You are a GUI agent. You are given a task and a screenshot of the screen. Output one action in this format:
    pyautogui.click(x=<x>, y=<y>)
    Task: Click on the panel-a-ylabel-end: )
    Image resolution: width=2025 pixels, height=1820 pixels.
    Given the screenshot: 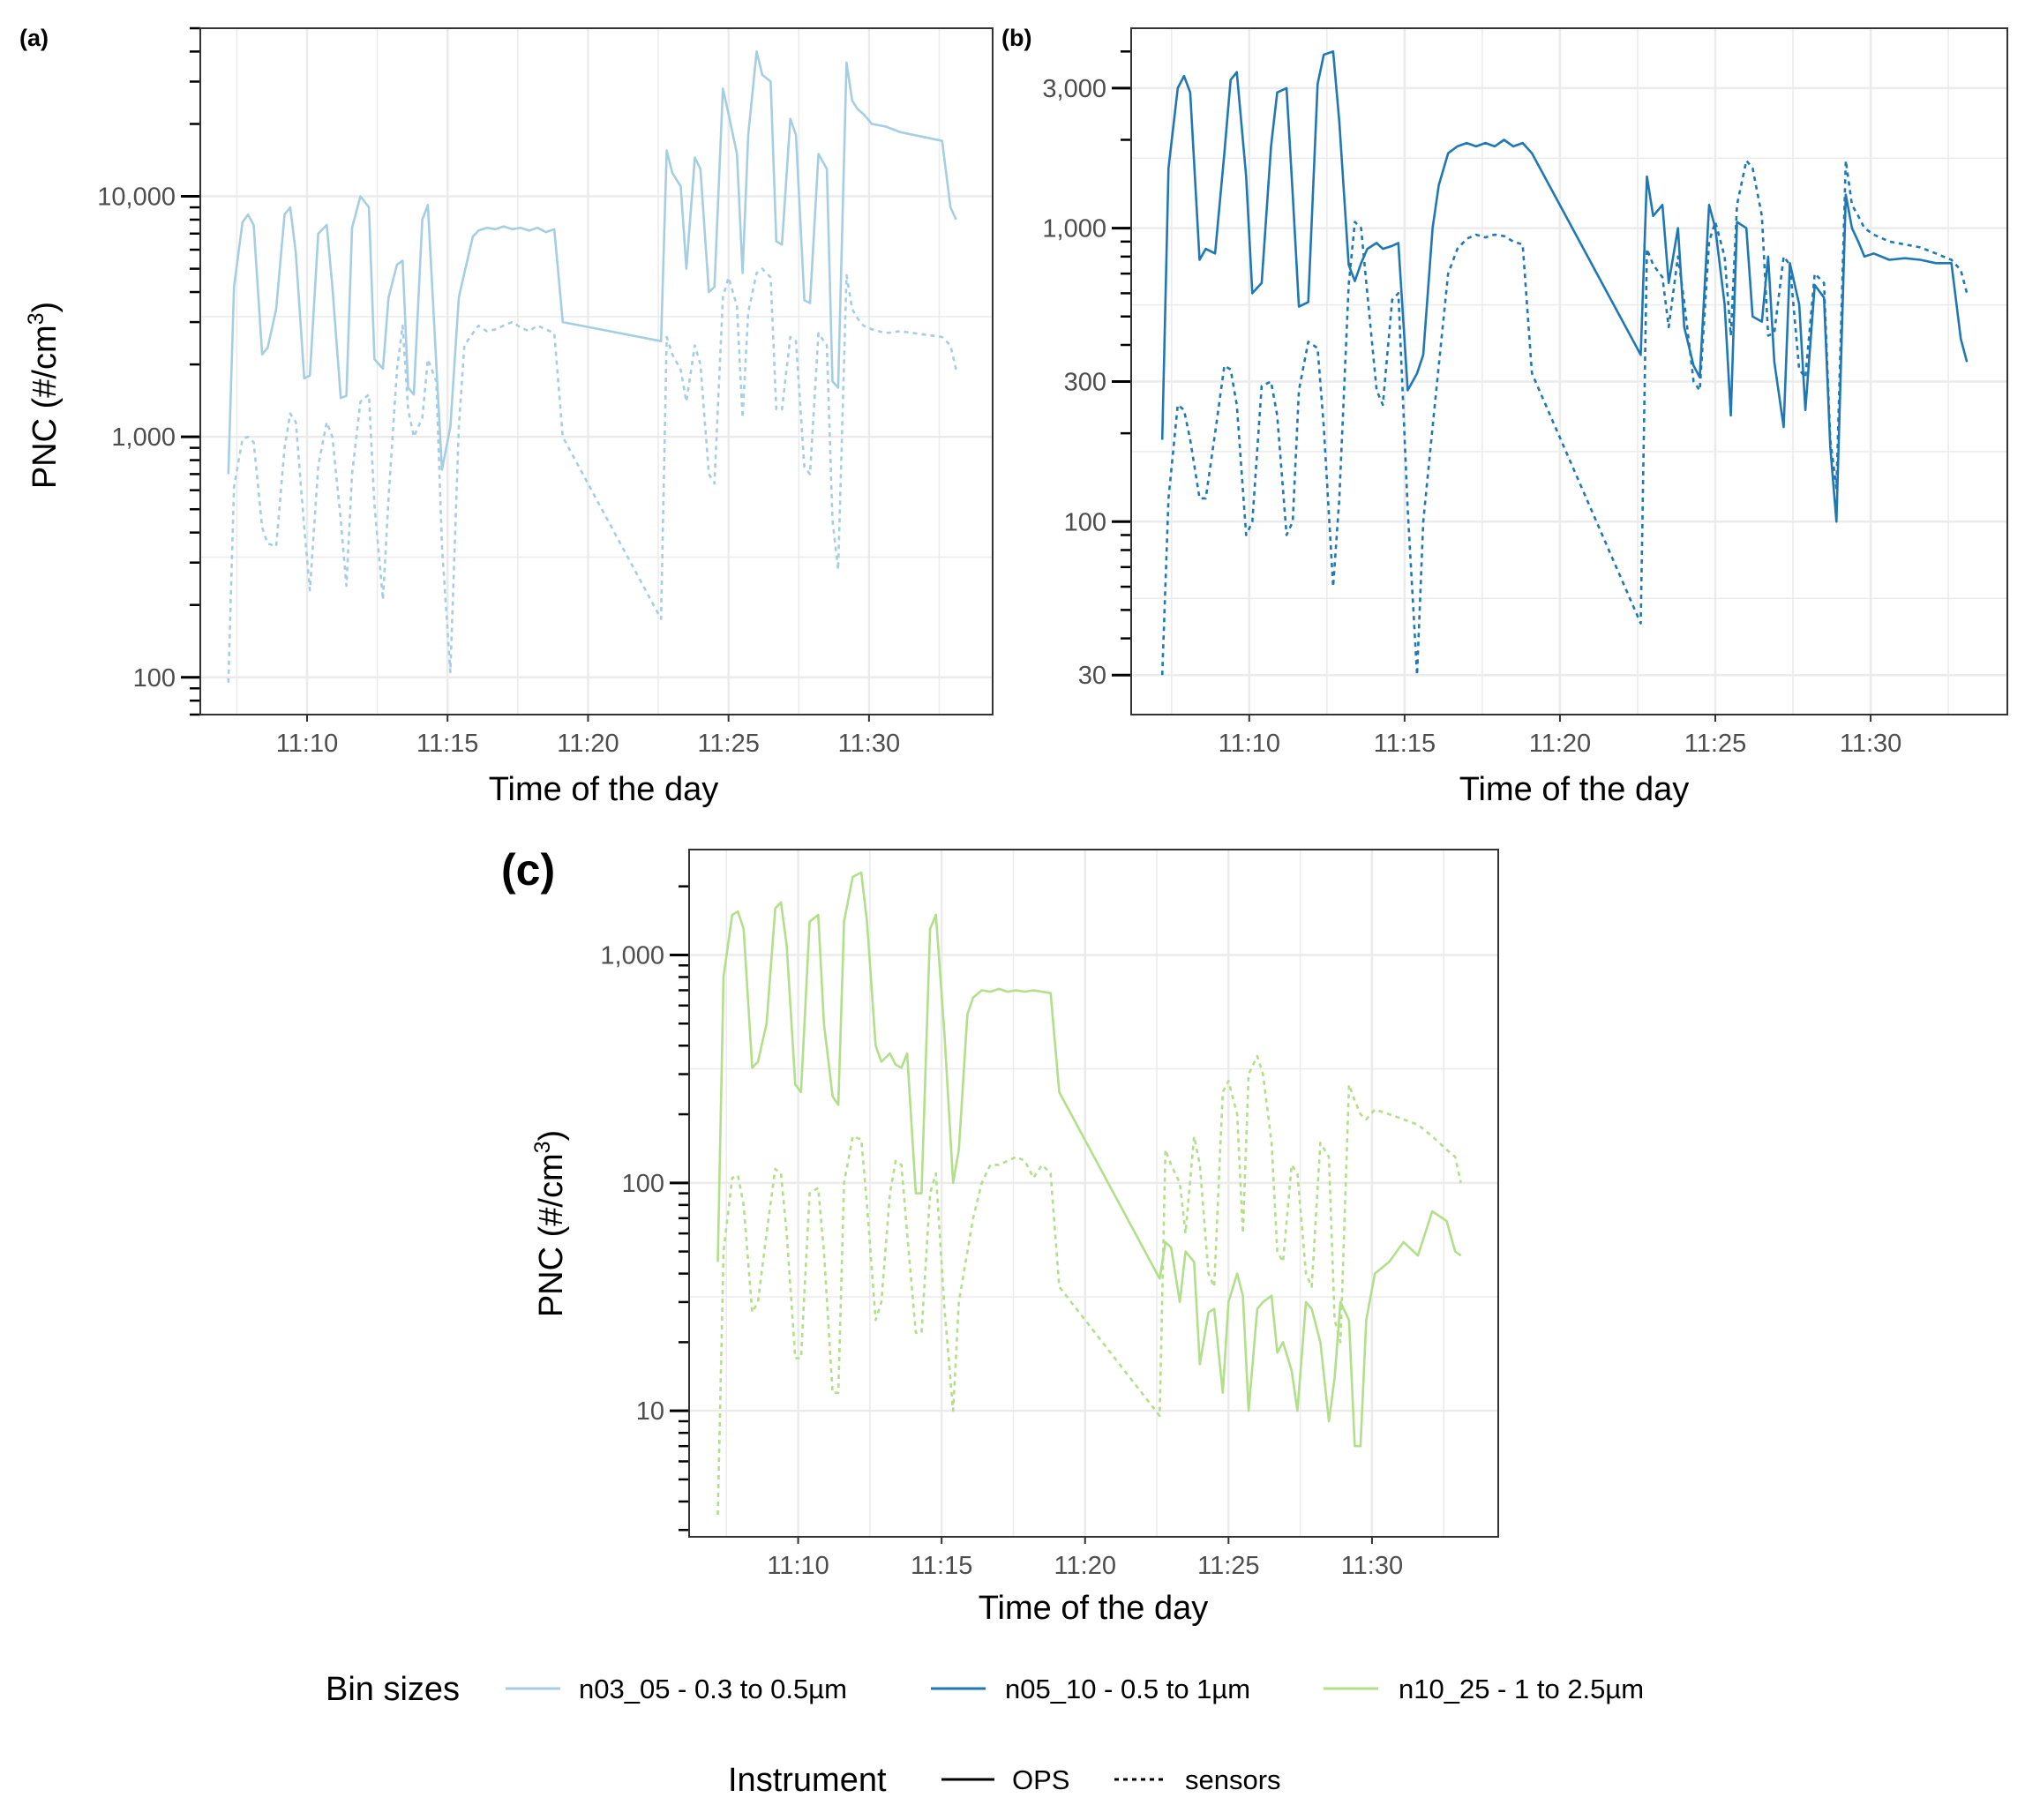 What is the action you would take?
    pyautogui.click(x=45, y=307)
    